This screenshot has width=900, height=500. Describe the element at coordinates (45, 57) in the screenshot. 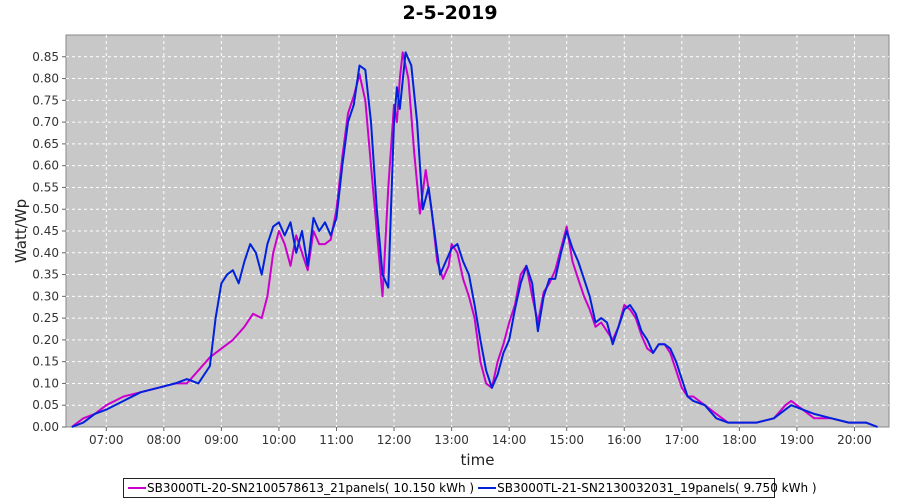

I see `y-tick-label: 0.85` at that location.